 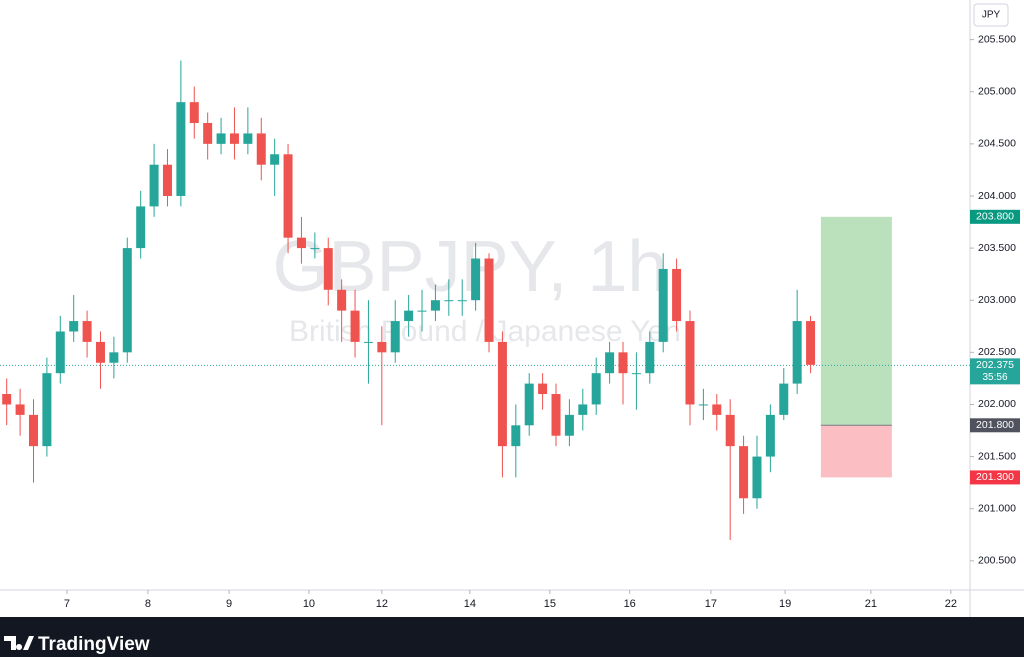 What do you see at coordinates (997, 561) in the screenshot?
I see `y-tick-label: 200.500` at bounding box center [997, 561].